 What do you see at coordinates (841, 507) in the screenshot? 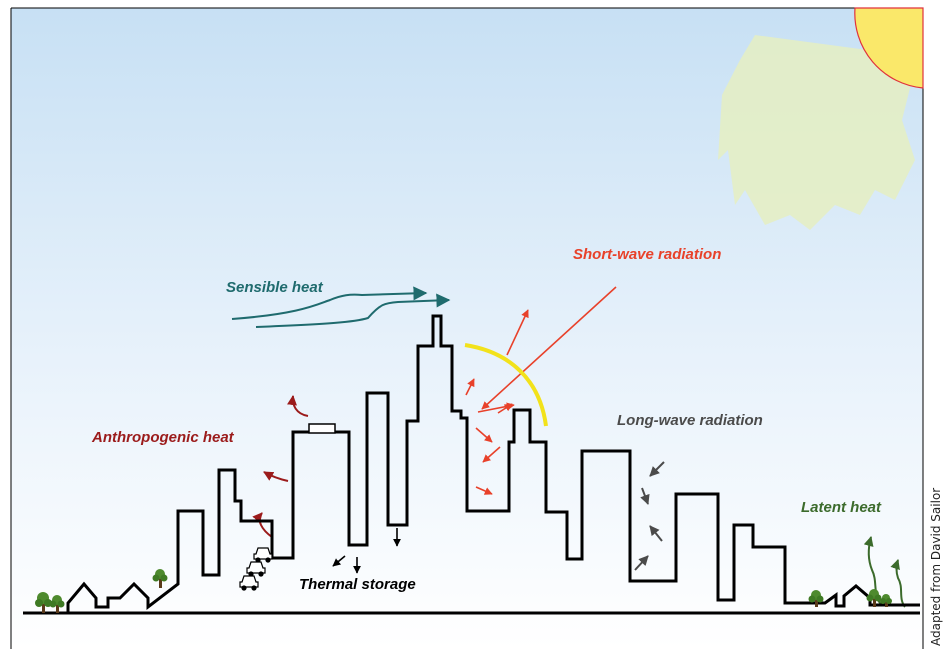
I see `label-latent-heat: Latent heat` at bounding box center [841, 507].